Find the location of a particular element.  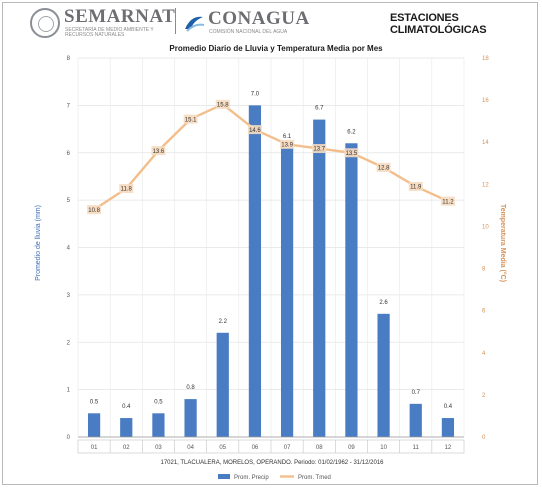

x-tick-label: 03 is located at coordinates (158, 448).